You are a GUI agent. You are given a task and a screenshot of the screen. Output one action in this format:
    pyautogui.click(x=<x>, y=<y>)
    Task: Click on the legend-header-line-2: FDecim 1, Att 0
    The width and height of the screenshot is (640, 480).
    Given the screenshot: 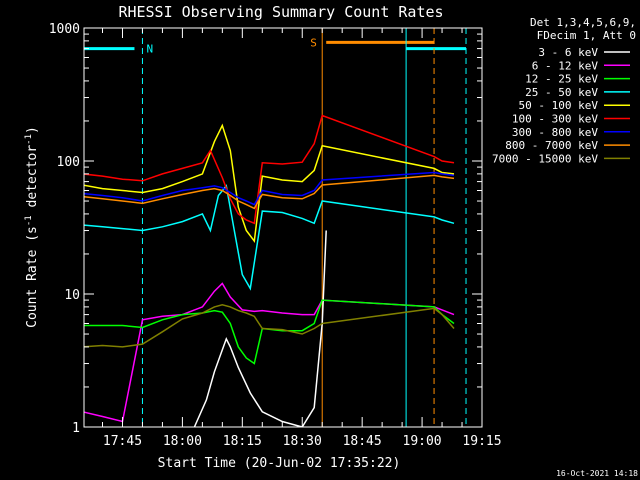 What is the action you would take?
    pyautogui.click(x=586, y=35)
    